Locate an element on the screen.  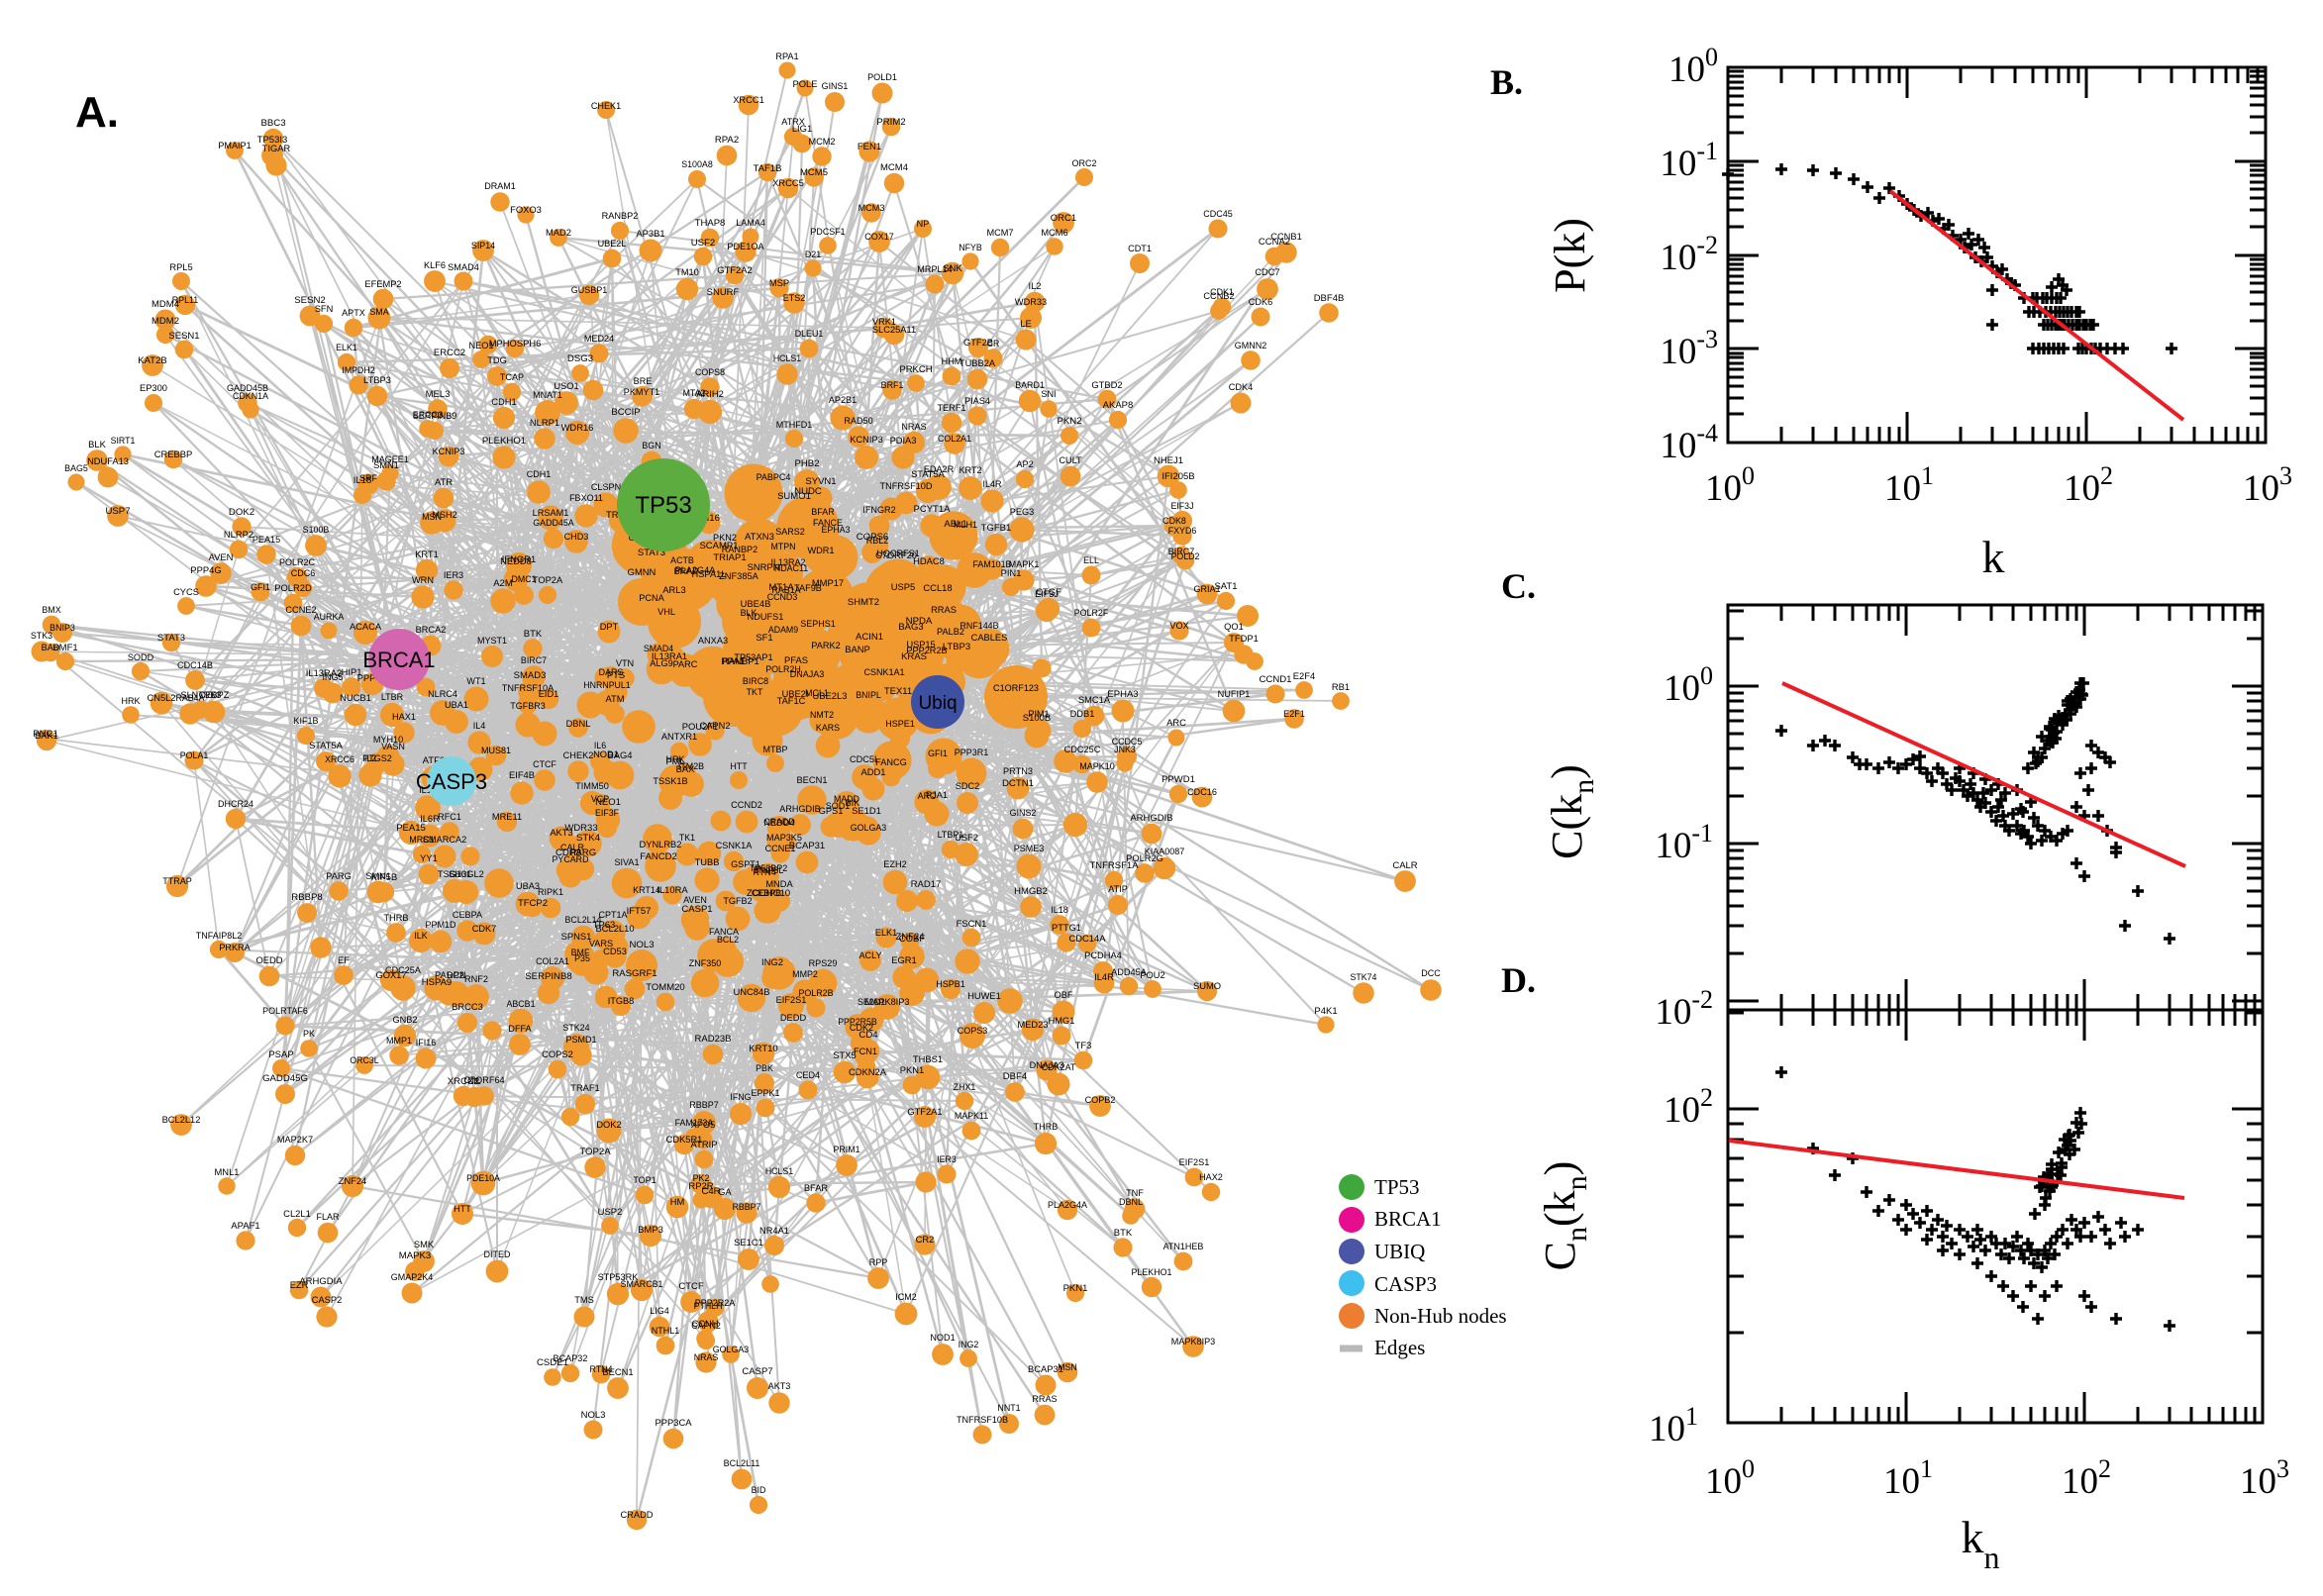
svg-text: UNC84B is located at coordinates (752, 991).